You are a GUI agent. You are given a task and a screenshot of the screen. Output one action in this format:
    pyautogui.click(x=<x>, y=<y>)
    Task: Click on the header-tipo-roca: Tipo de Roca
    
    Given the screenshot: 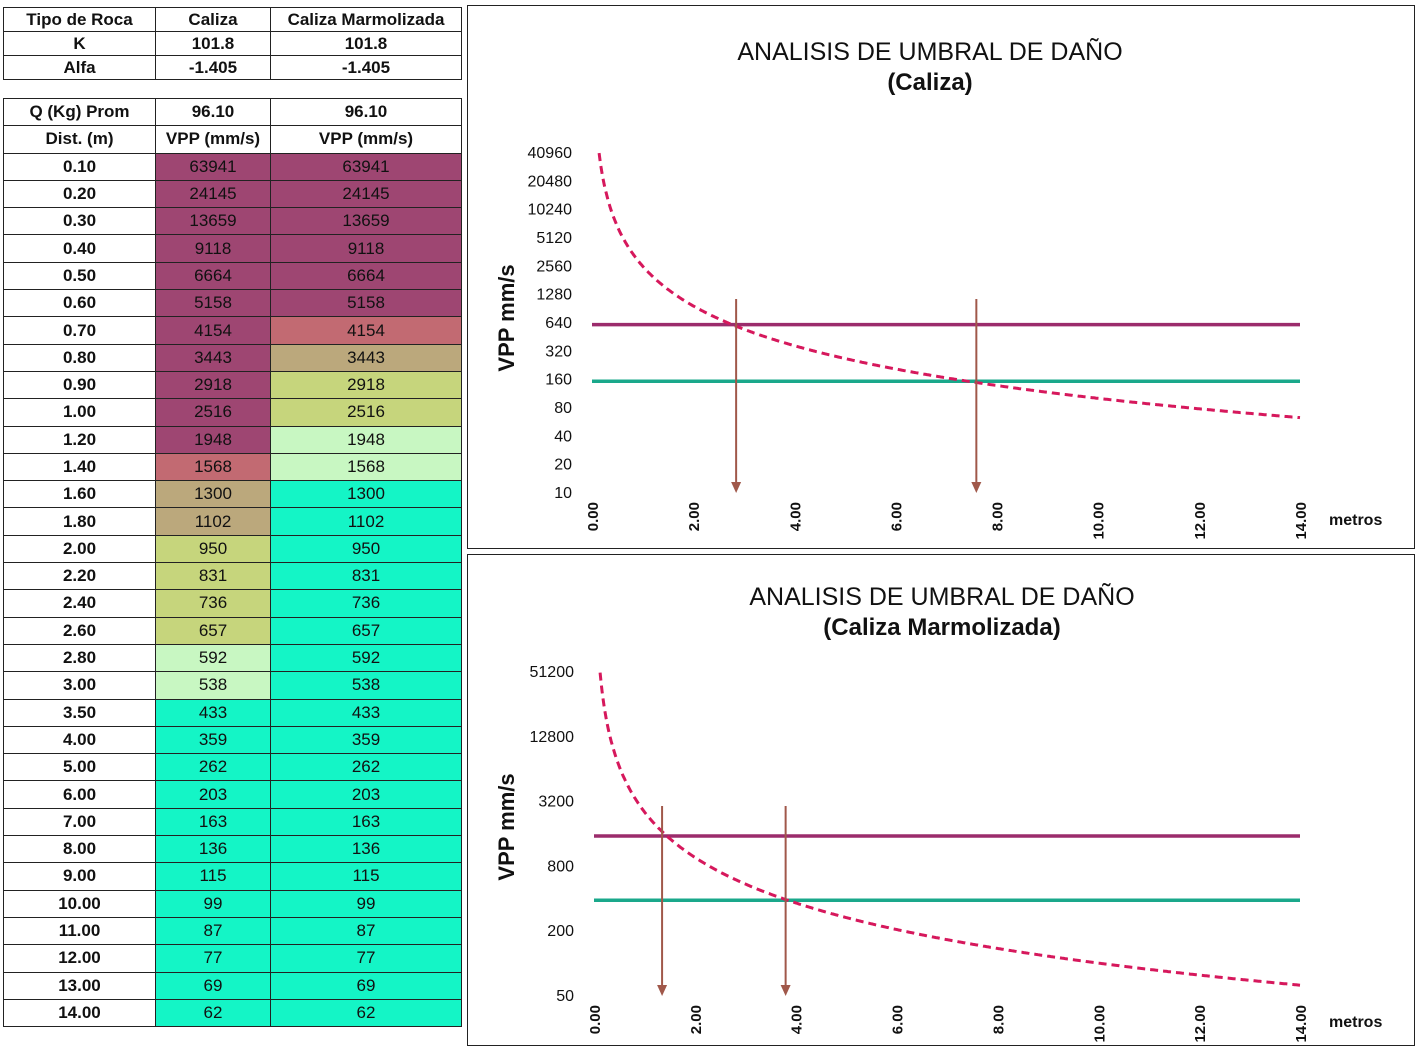 What is the action you would take?
    pyautogui.click(x=79, y=19)
    